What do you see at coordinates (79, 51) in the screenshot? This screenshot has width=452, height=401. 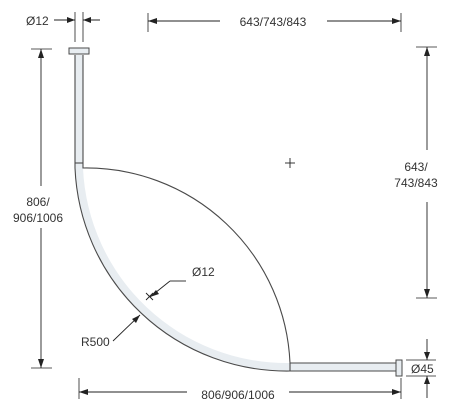 I see `top-wall-flange` at bounding box center [79, 51].